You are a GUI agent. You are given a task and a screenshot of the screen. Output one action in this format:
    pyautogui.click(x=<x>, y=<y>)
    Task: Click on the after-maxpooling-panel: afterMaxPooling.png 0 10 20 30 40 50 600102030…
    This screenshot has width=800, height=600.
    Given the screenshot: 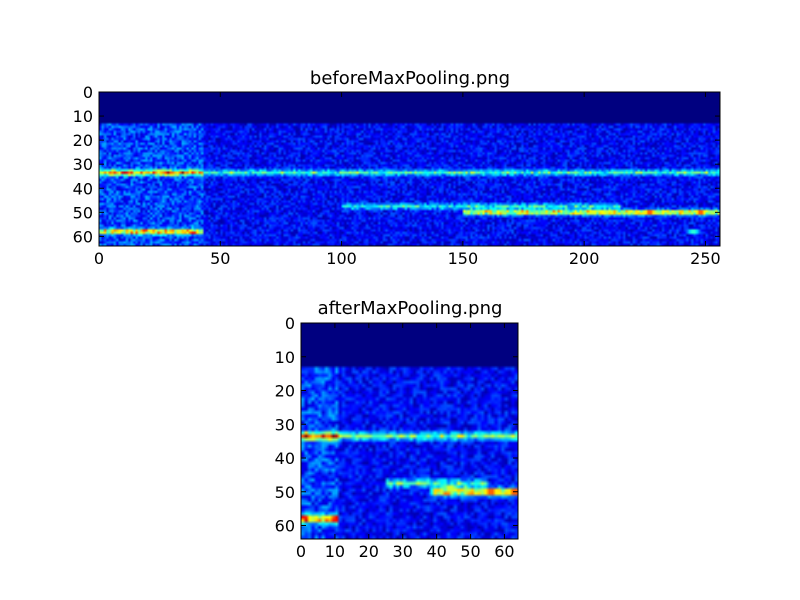 What is the action you would take?
    pyautogui.click(x=397, y=429)
    